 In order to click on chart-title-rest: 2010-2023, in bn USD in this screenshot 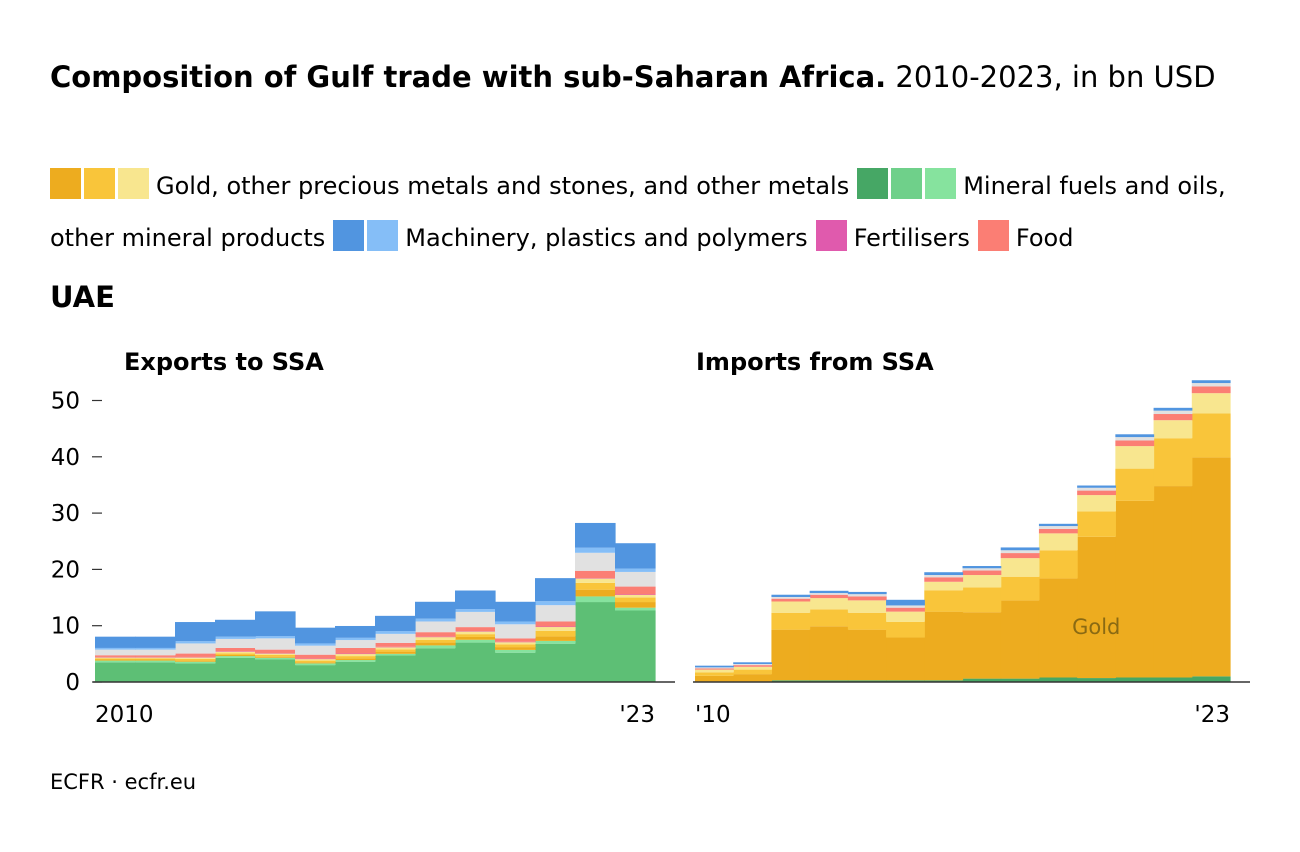, I will do `click(1055, 77)`.